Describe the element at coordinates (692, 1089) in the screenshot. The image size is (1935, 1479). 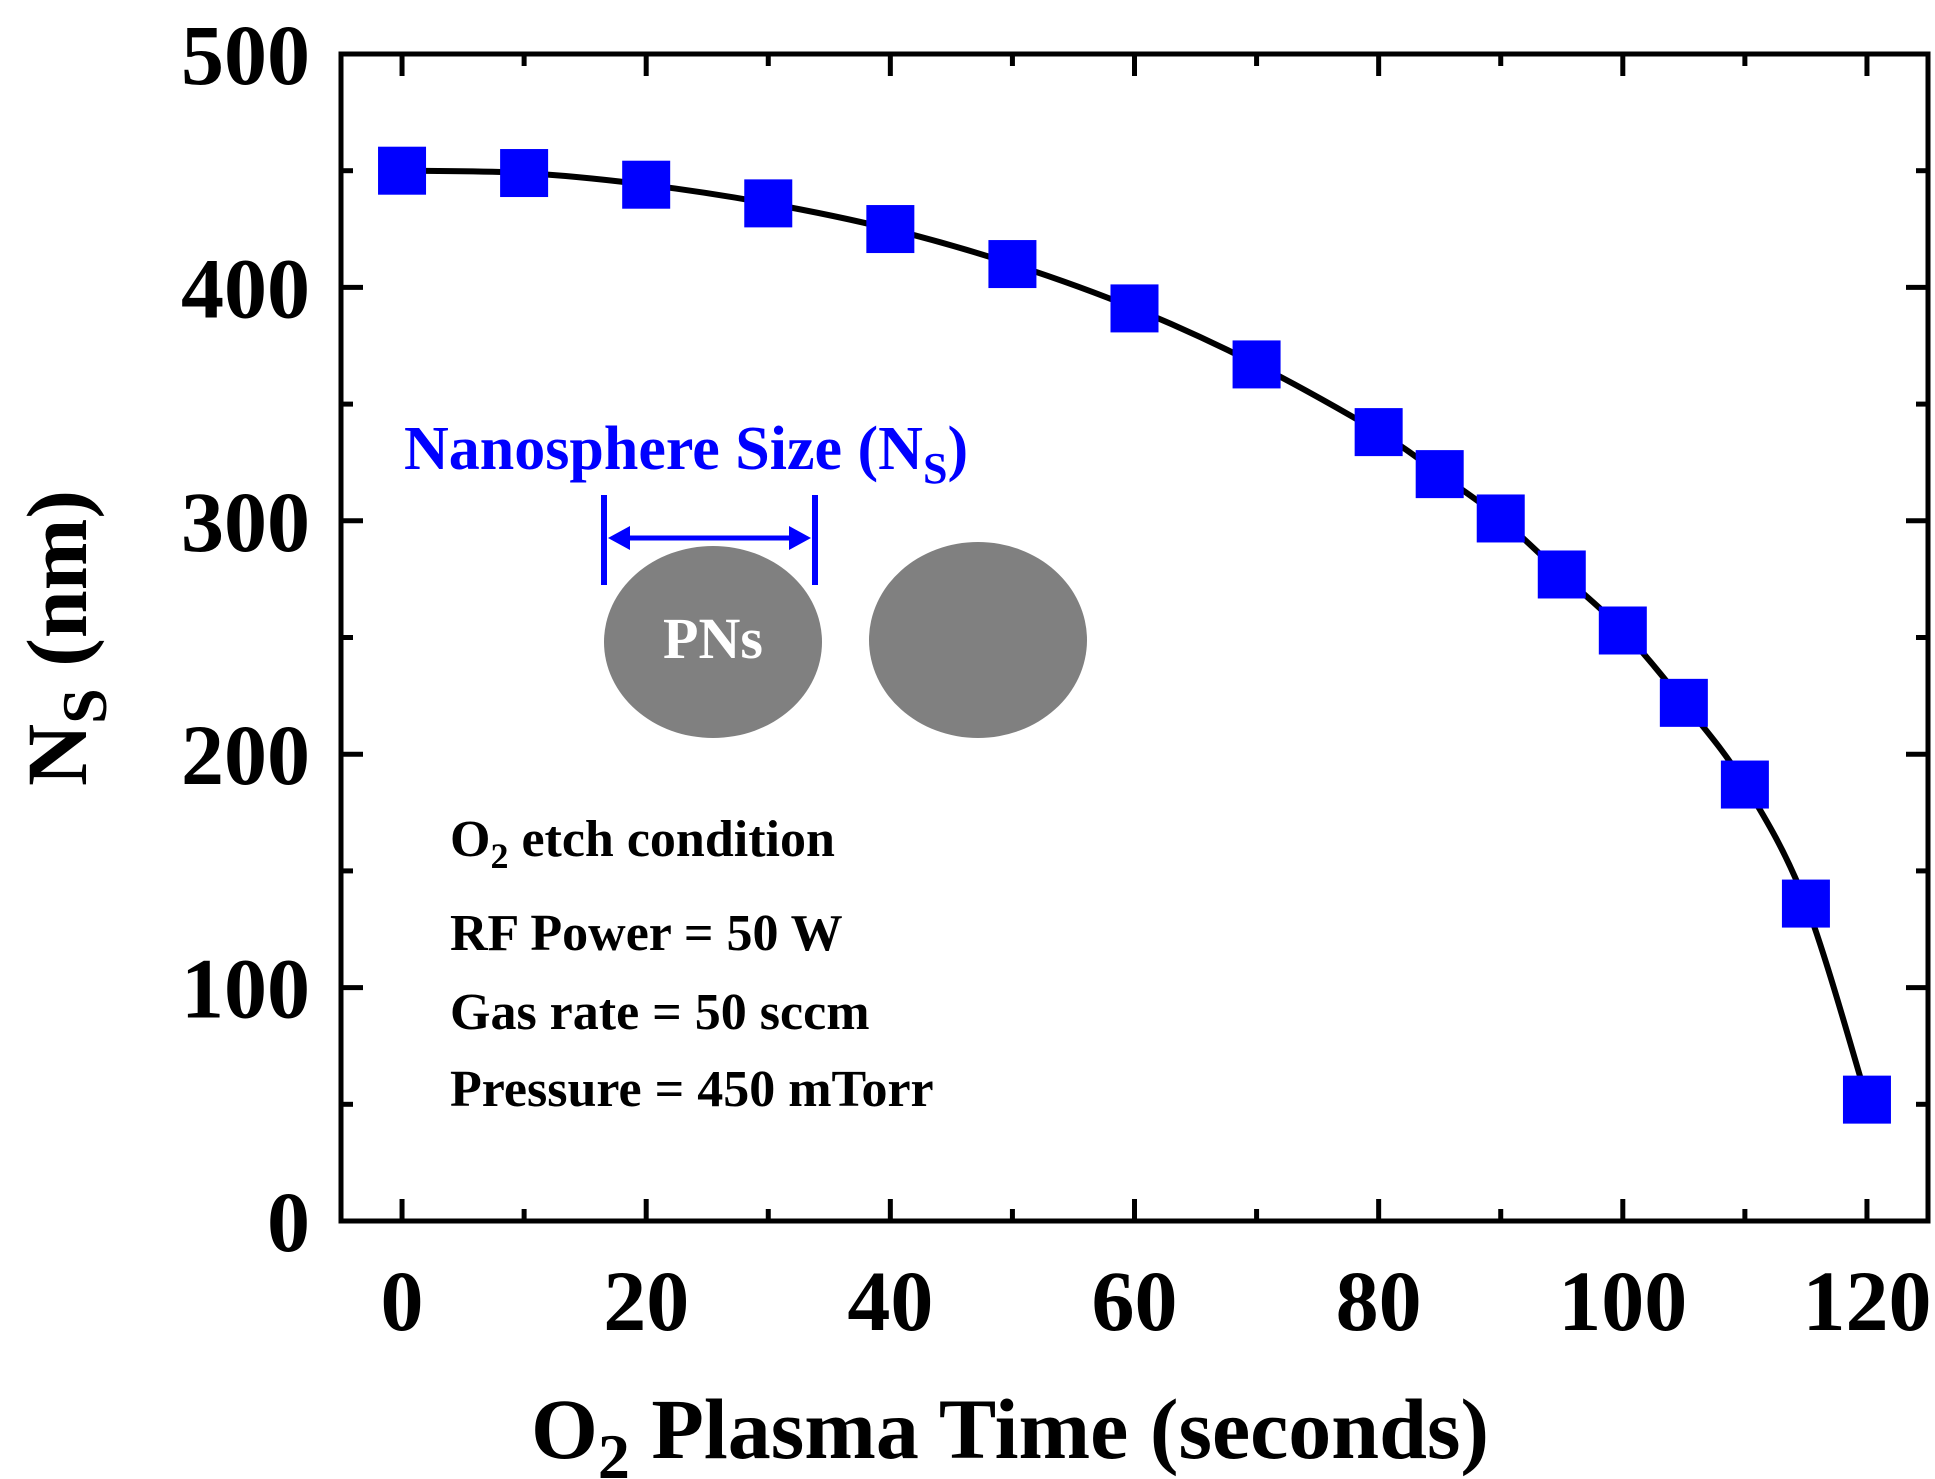
I see `condition-line-4: Pressure = 450 mTorr` at that location.